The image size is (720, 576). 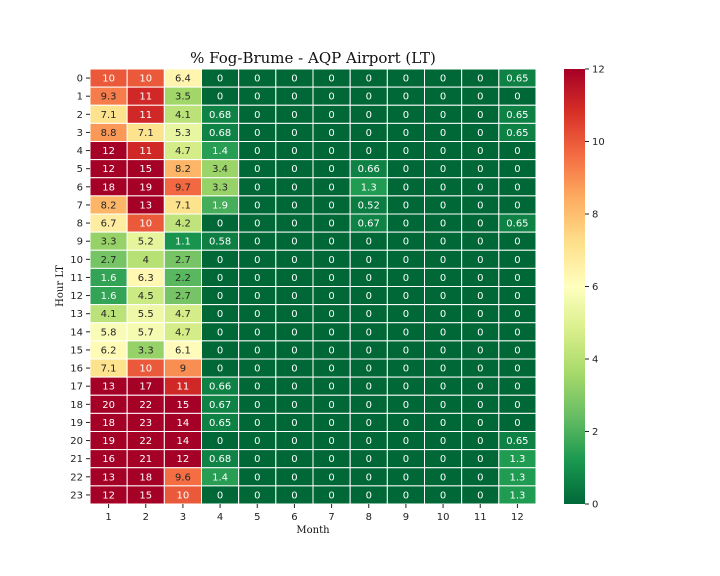 What do you see at coordinates (109, 260) in the screenshot?
I see `cell-value-label: 2.7` at bounding box center [109, 260].